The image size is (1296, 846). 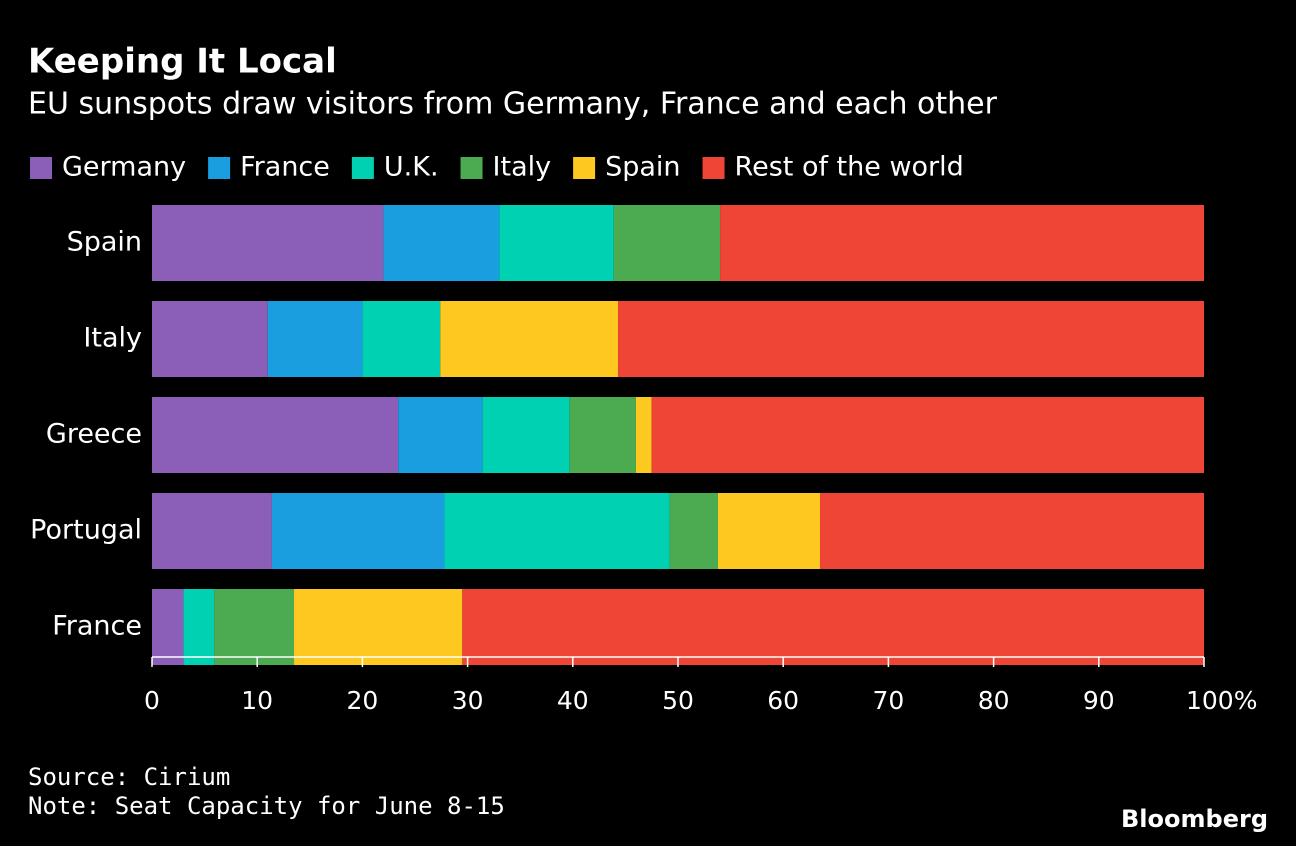 What do you see at coordinates (573, 700) in the screenshot?
I see `x-tick-label: 40` at bounding box center [573, 700].